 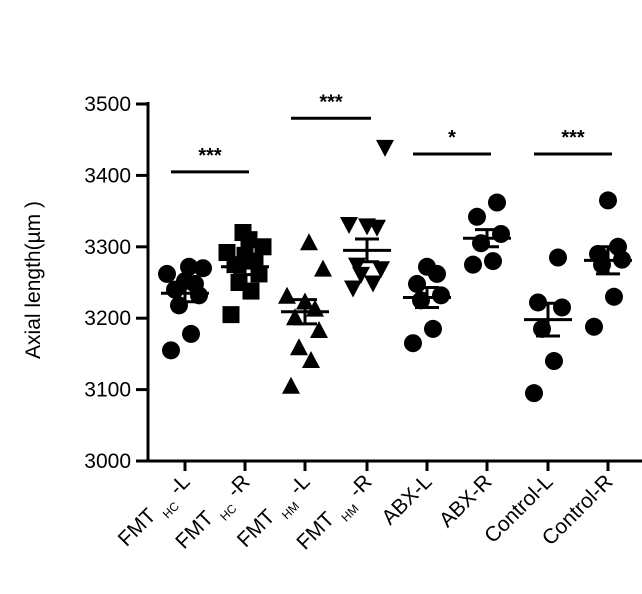 I want to click on y-tick-label: 3200, so click(x=107, y=318).